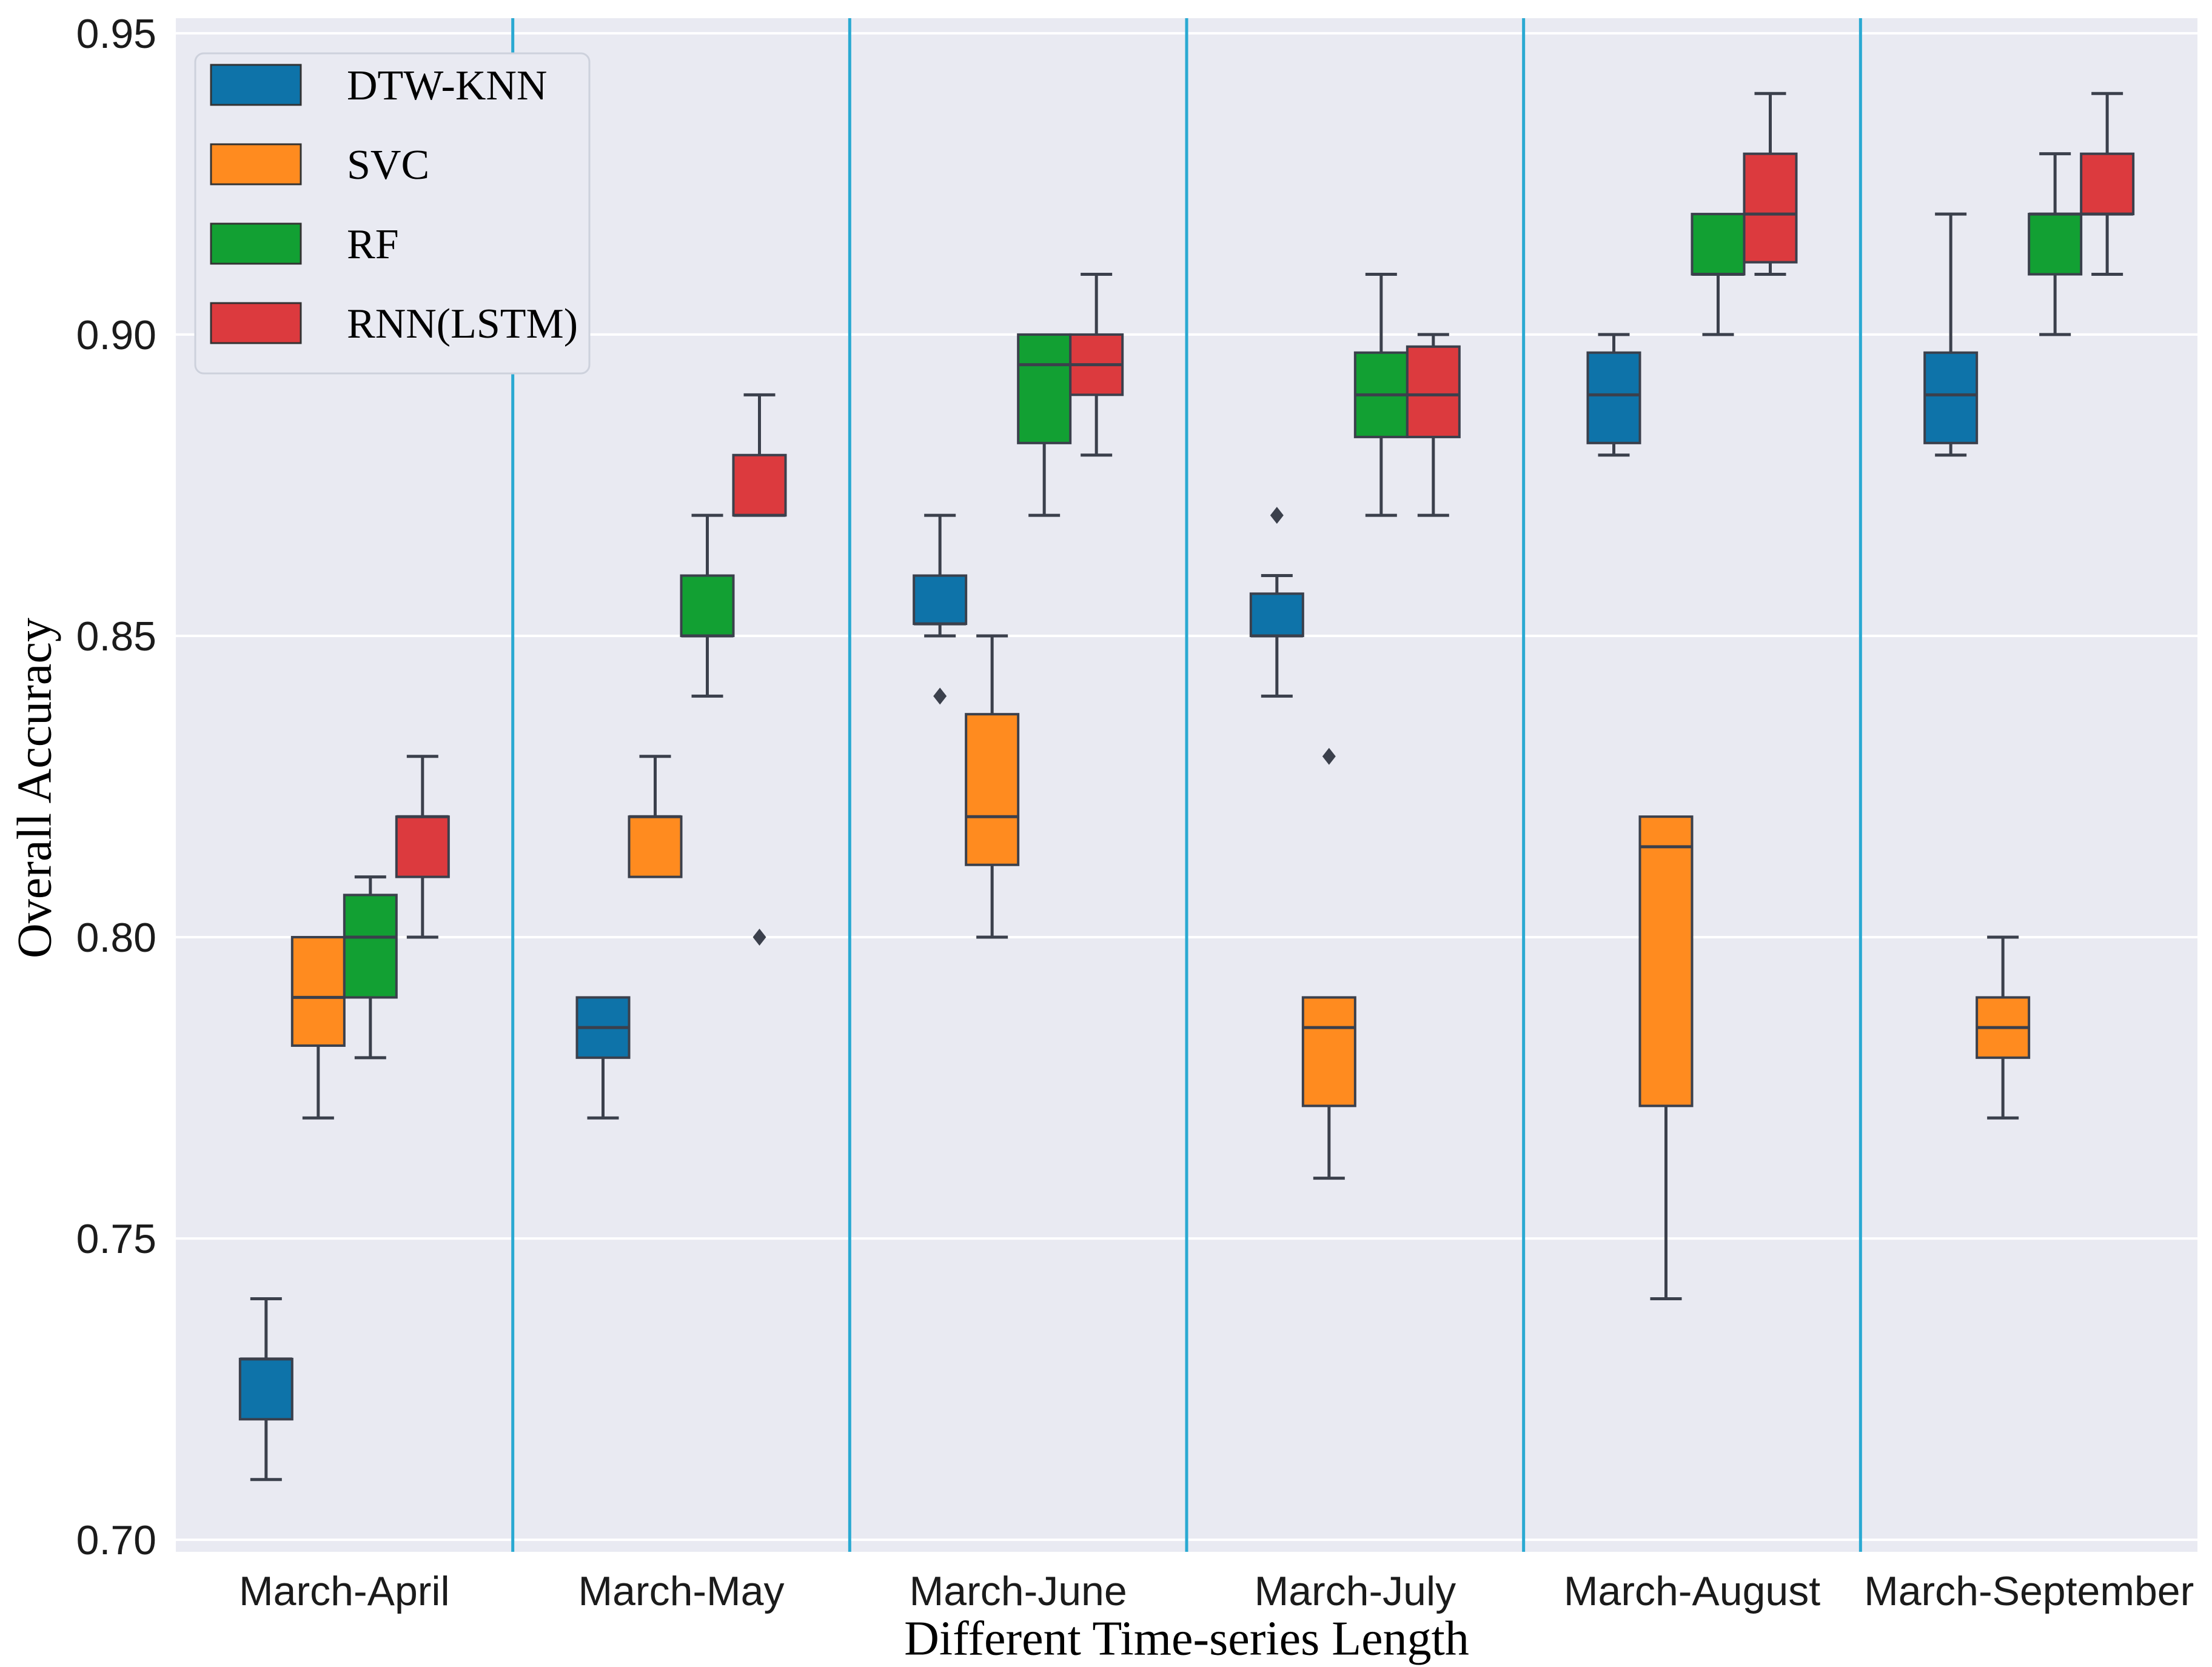 Image resolution: width=2212 pixels, height=1667 pixels. Describe the element at coordinates (344, 1591) in the screenshot. I see `x-tick-label: March-April` at that location.